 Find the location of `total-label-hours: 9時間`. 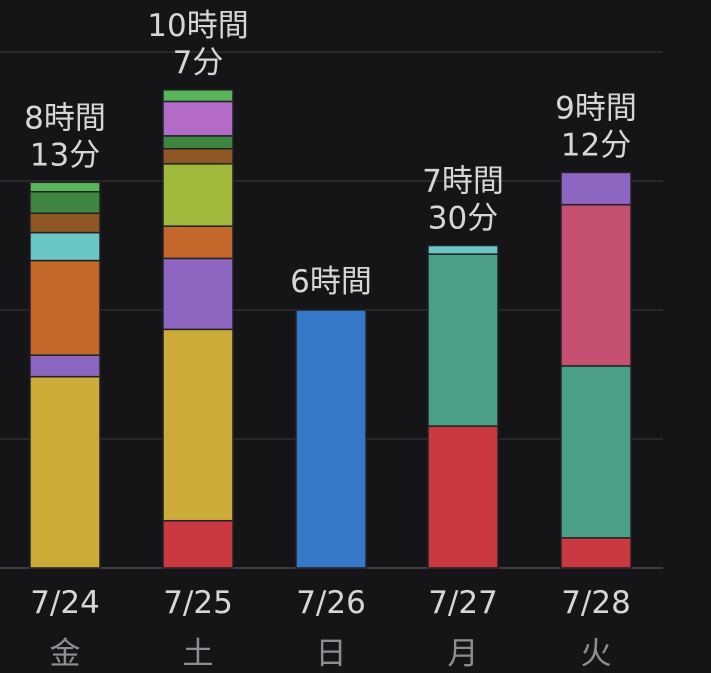

total-label-hours: 9時間 is located at coordinates (596, 108).